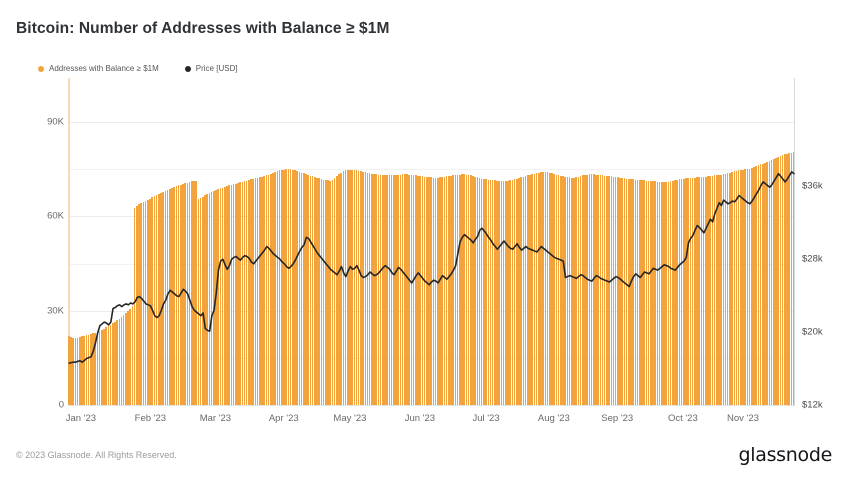 The height and width of the screenshot is (478, 850). Describe the element at coordinates (682, 418) in the screenshot. I see `x-axis-tick-label: Oct '23` at that location.